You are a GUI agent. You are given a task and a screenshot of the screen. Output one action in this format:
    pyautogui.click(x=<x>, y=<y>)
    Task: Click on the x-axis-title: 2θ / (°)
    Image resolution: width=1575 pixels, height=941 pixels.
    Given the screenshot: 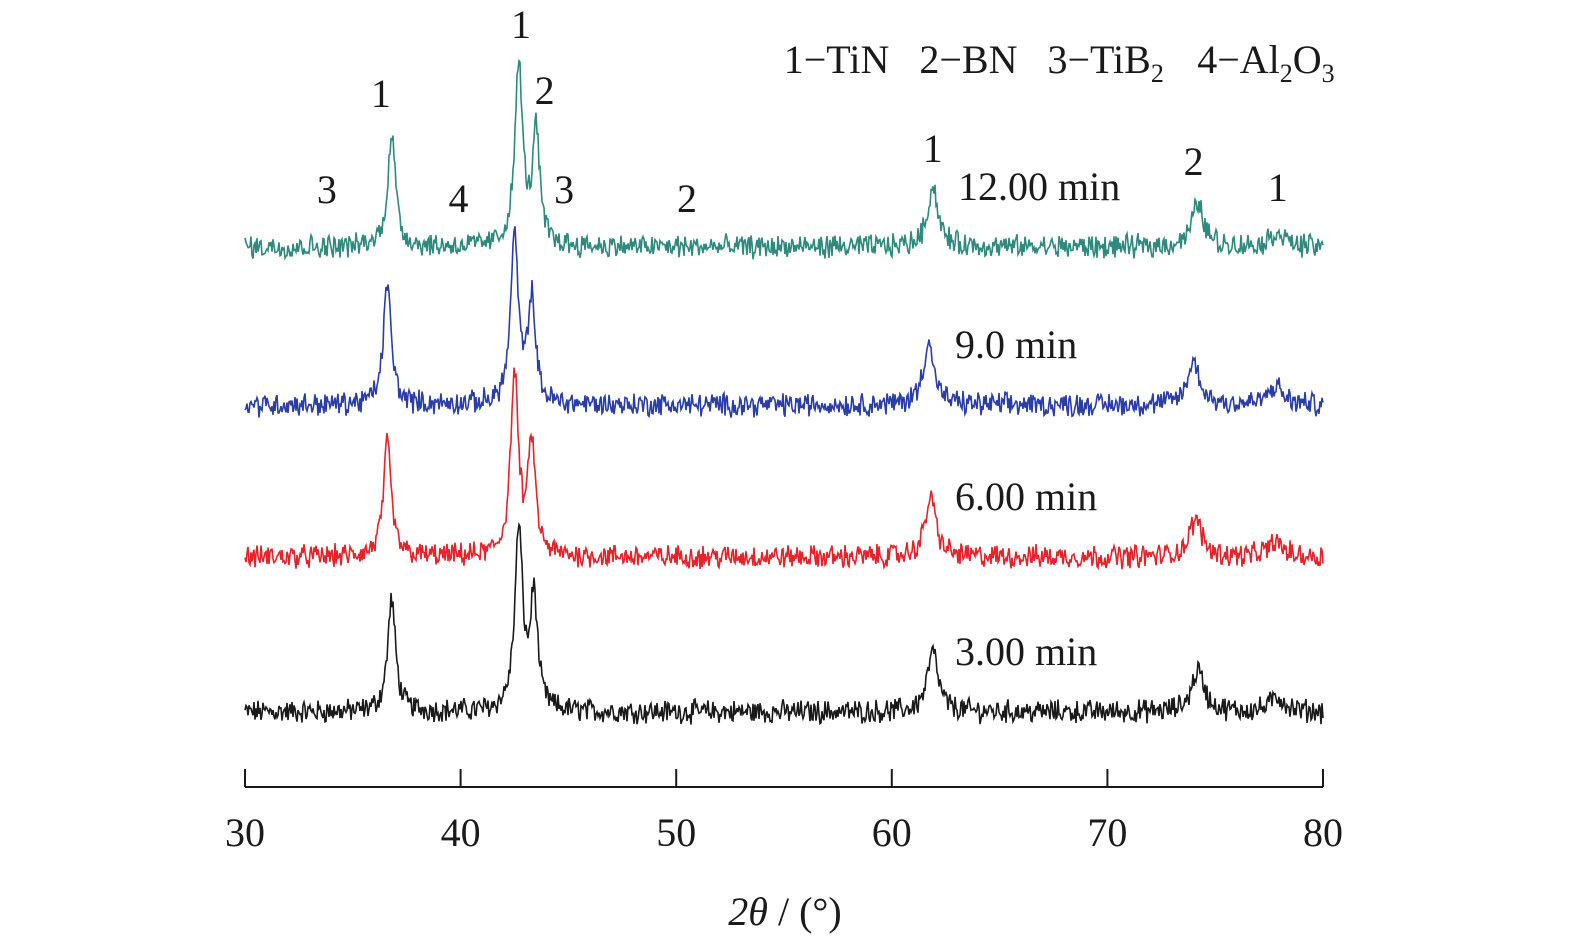 What is the action you would take?
    pyautogui.click(x=784, y=911)
    